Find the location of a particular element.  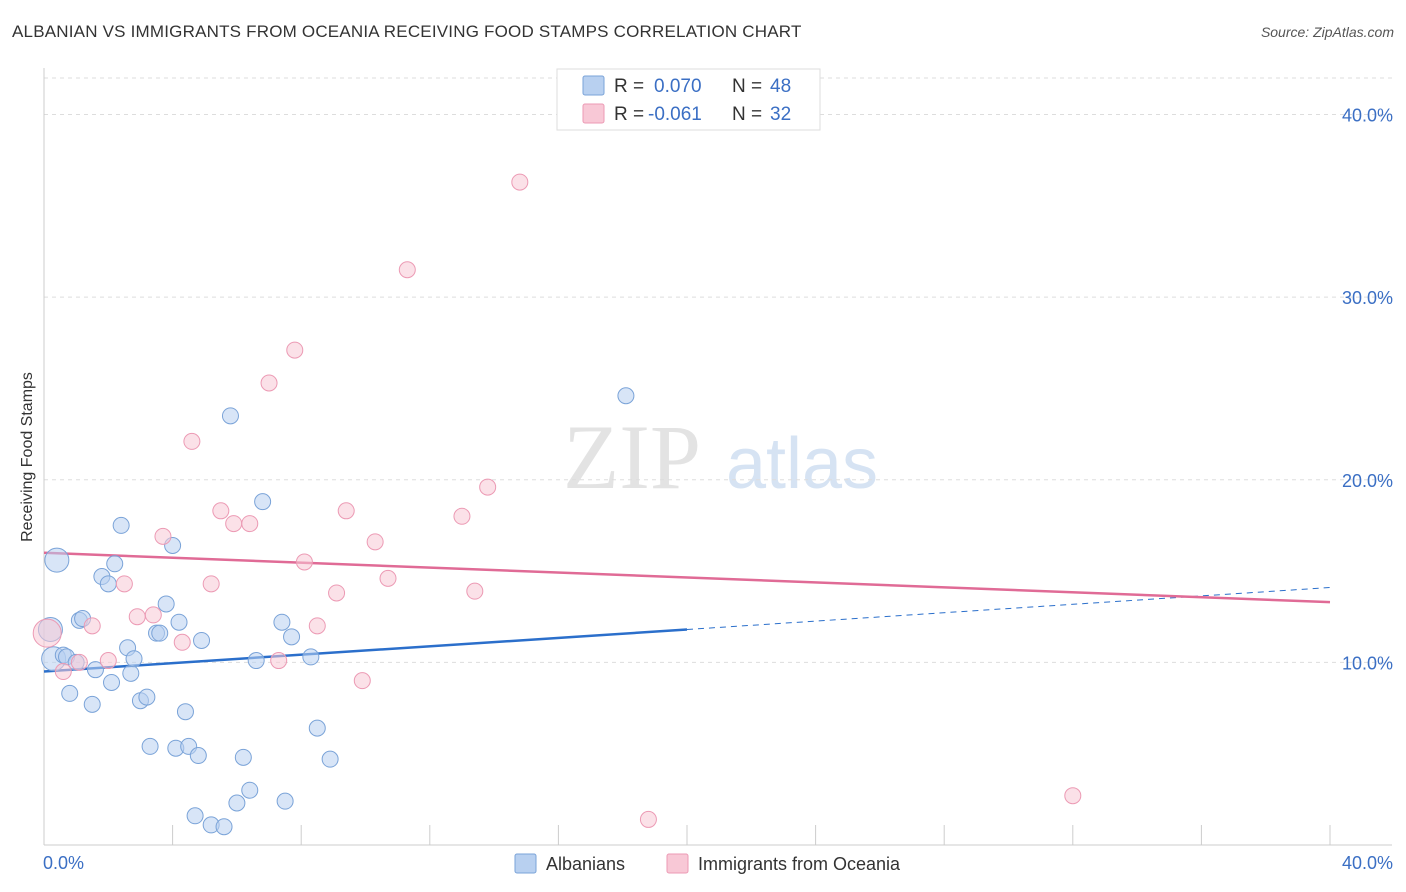

bottom-legend-swatch-oceania is located at coordinates (677, 863).